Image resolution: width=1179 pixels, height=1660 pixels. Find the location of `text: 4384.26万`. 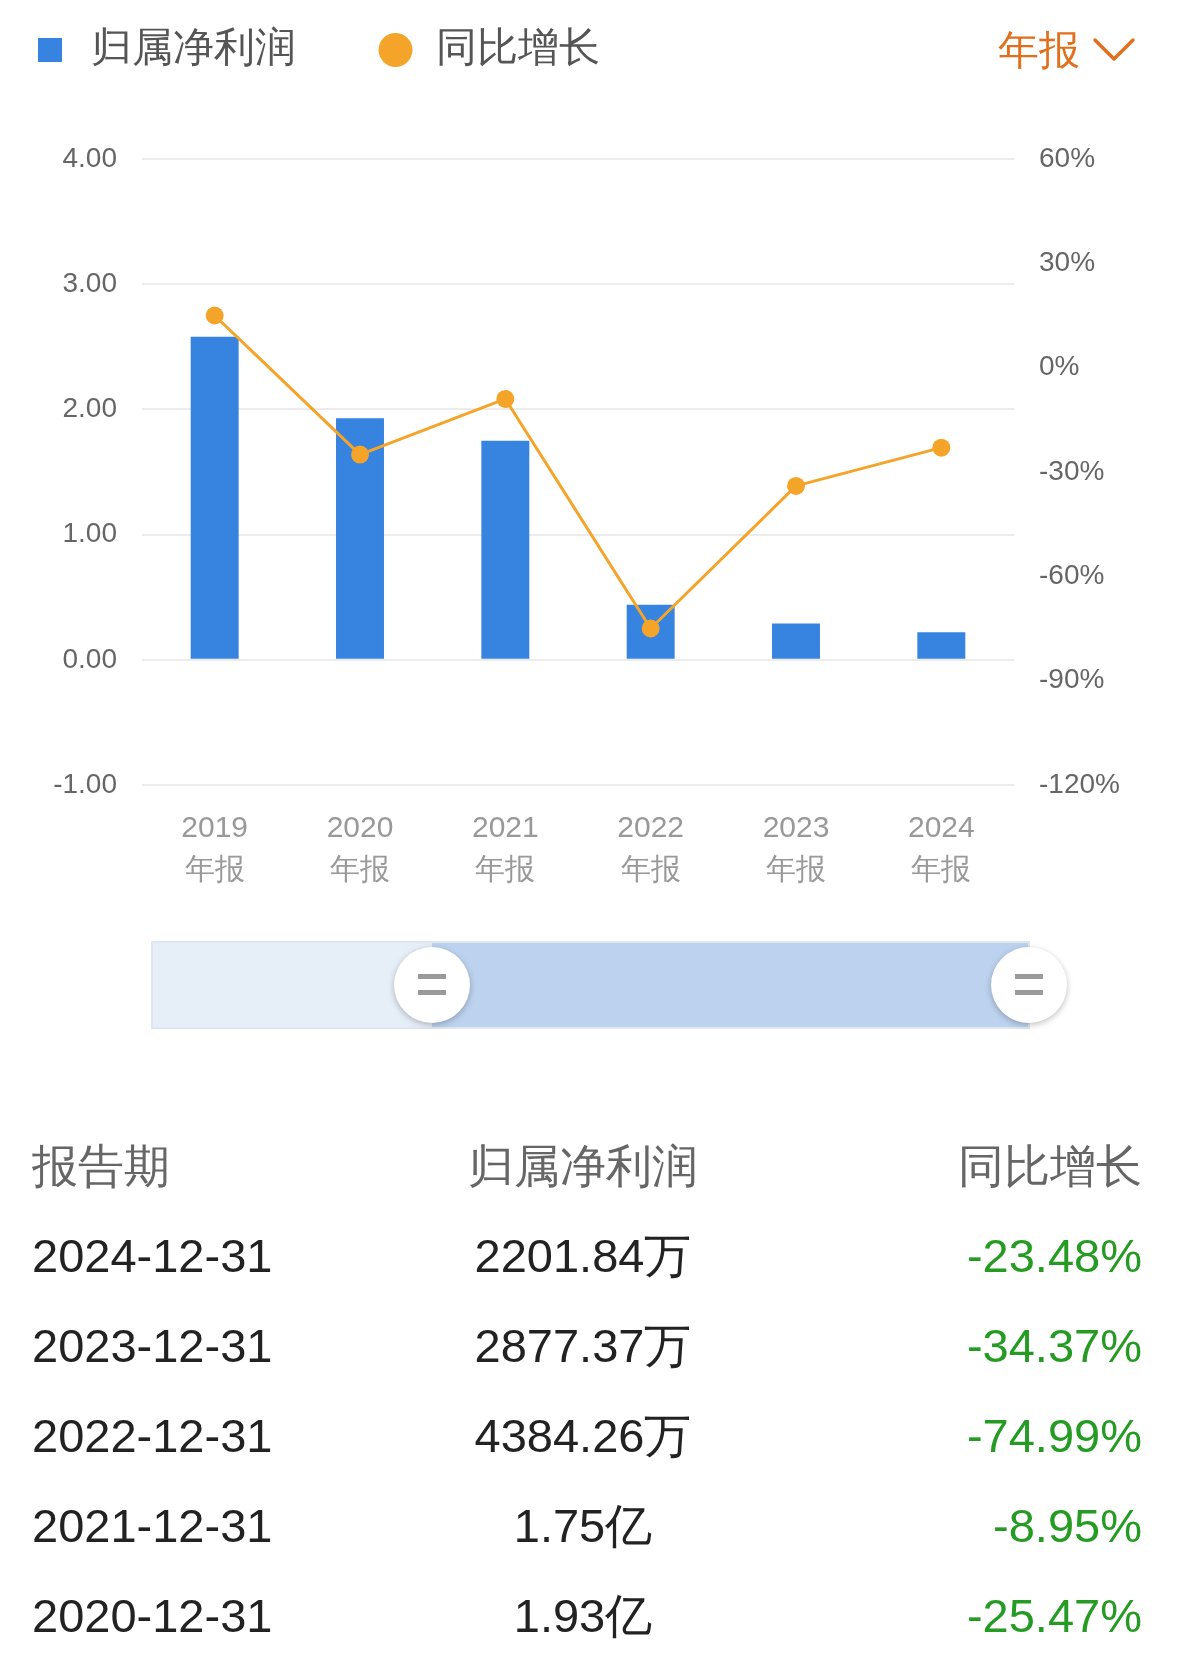

text: 4384.26万 is located at coordinates (583, 1436).